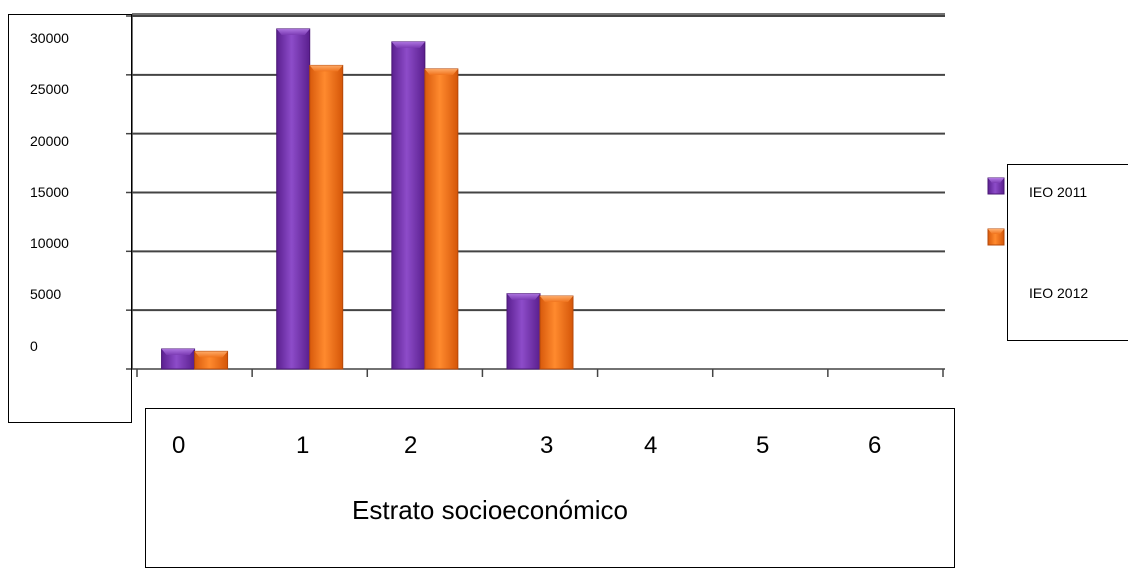 This screenshot has width=1128, height=568. I want to click on y-tick-label: 25000, so click(49, 89).